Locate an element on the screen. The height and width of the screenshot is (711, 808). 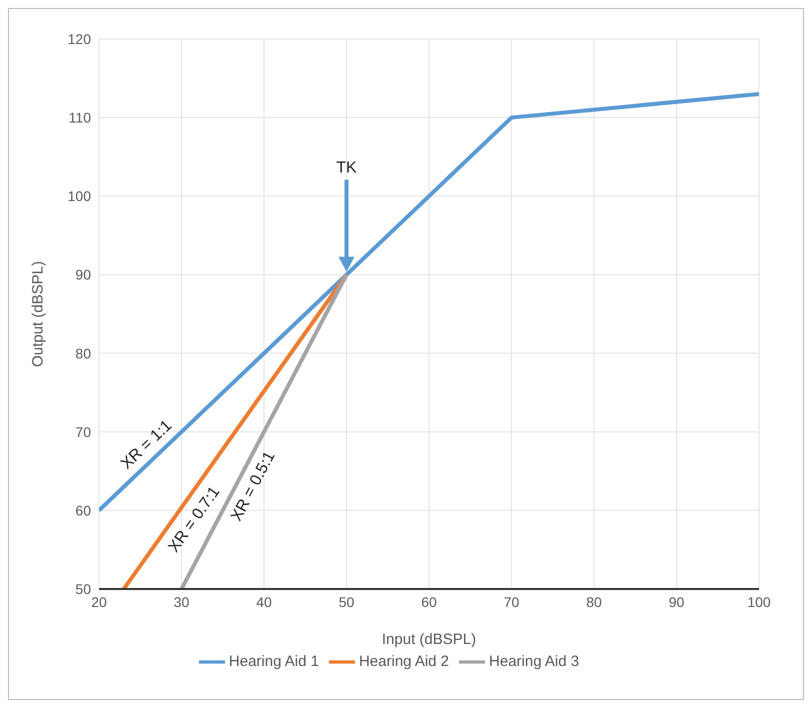
x-tick-label: 30 is located at coordinates (182, 602).